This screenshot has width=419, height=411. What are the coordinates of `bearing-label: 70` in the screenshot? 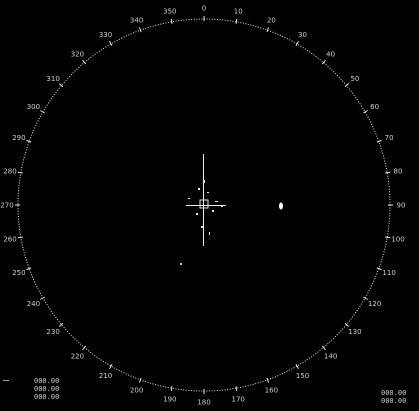 It's located at (389, 138).